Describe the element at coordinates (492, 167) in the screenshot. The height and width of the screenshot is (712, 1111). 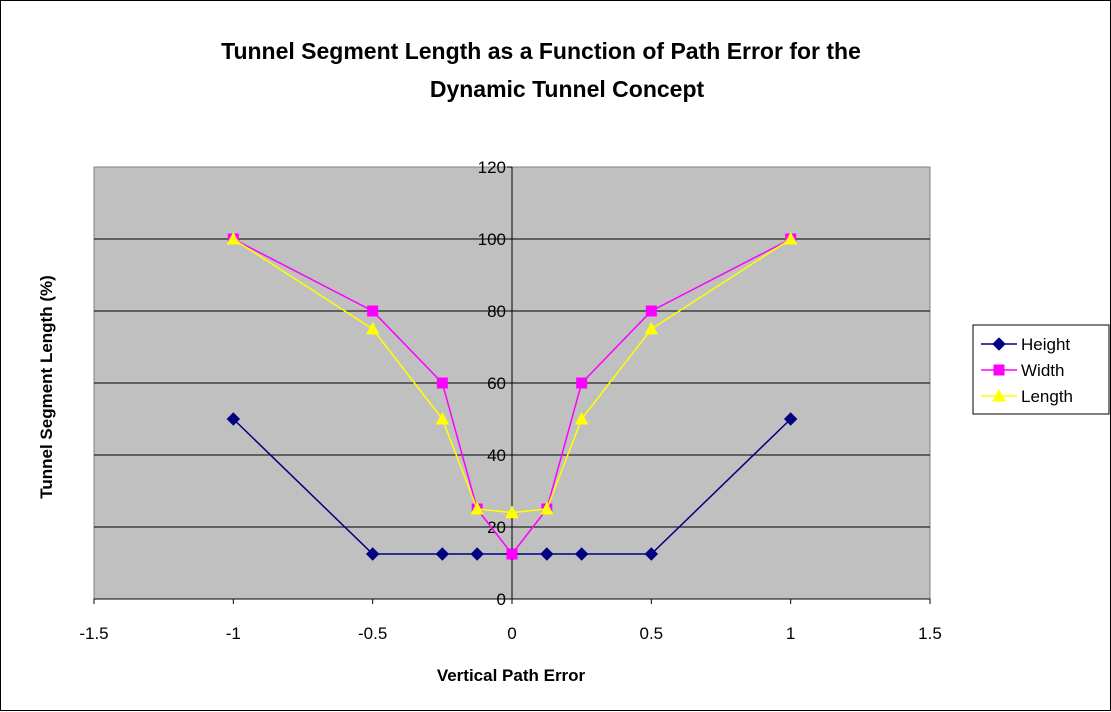
I see `y-tick-label-120: 120` at that location.